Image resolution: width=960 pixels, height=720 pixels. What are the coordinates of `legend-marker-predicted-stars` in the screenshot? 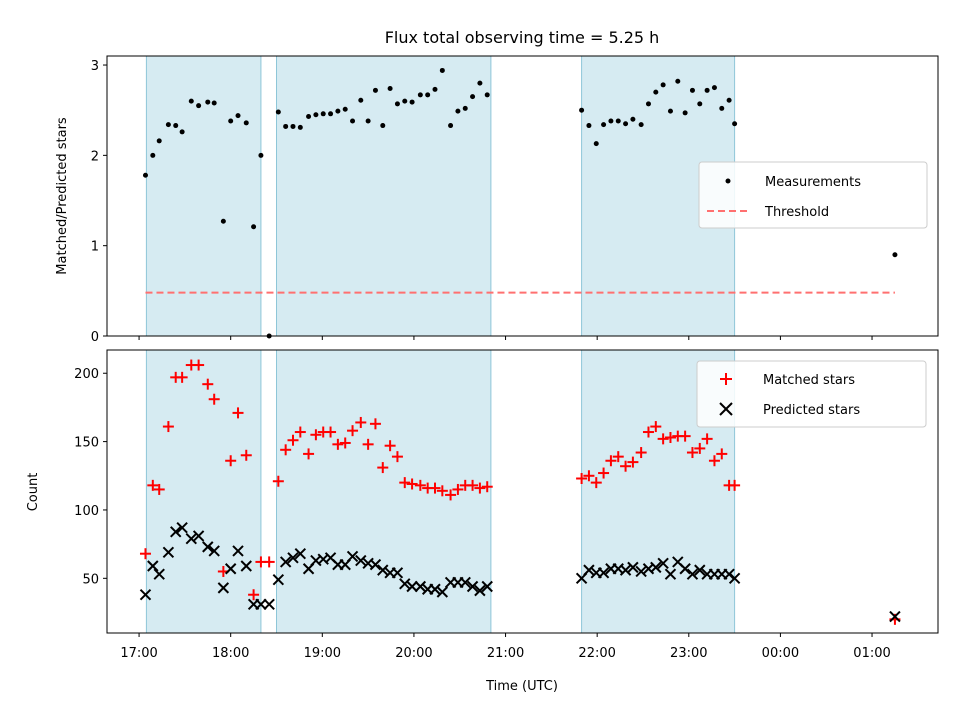 It's located at (726, 409).